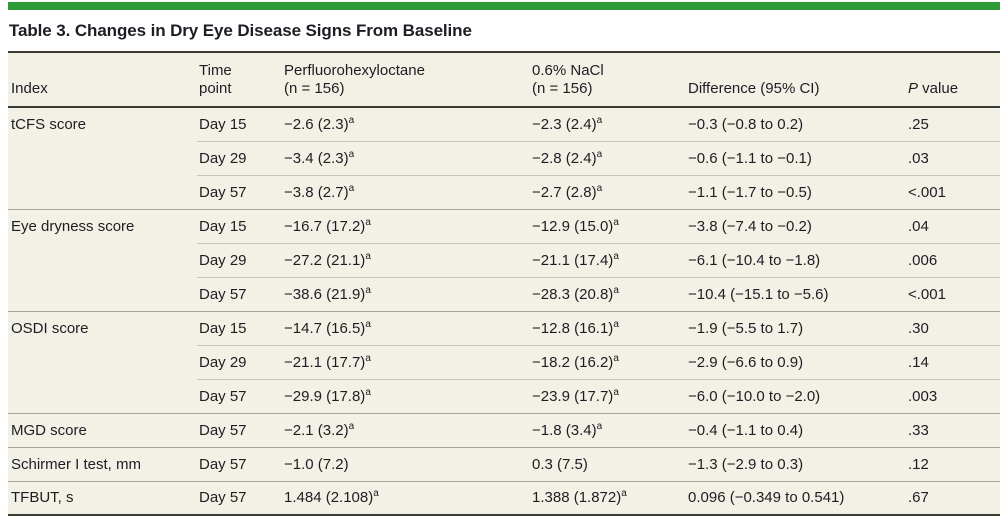  Describe the element at coordinates (796, 293) in the screenshot. I see `difference-cell: −10.4 (−15.1 to −5.6)` at that location.